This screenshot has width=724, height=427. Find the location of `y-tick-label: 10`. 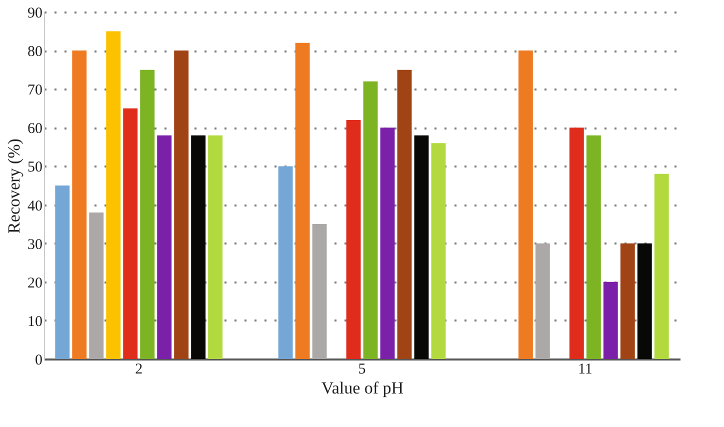

y-tick-label: 10 is located at coordinates (35, 322).